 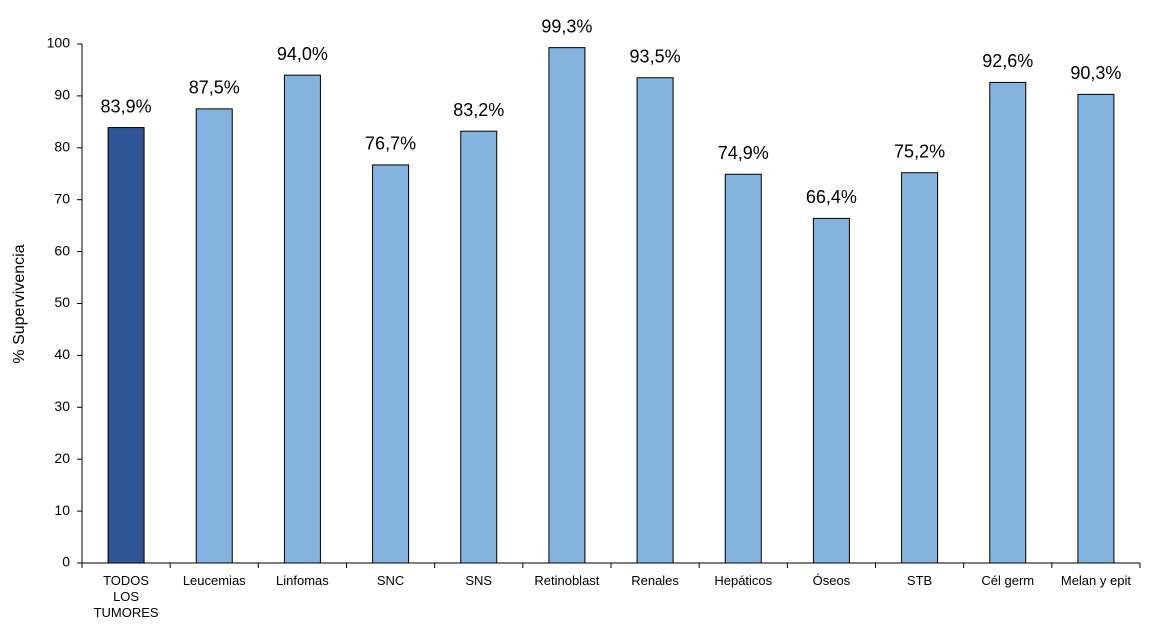 What do you see at coordinates (390, 144) in the screenshot?
I see `value-label: 76,7%` at bounding box center [390, 144].